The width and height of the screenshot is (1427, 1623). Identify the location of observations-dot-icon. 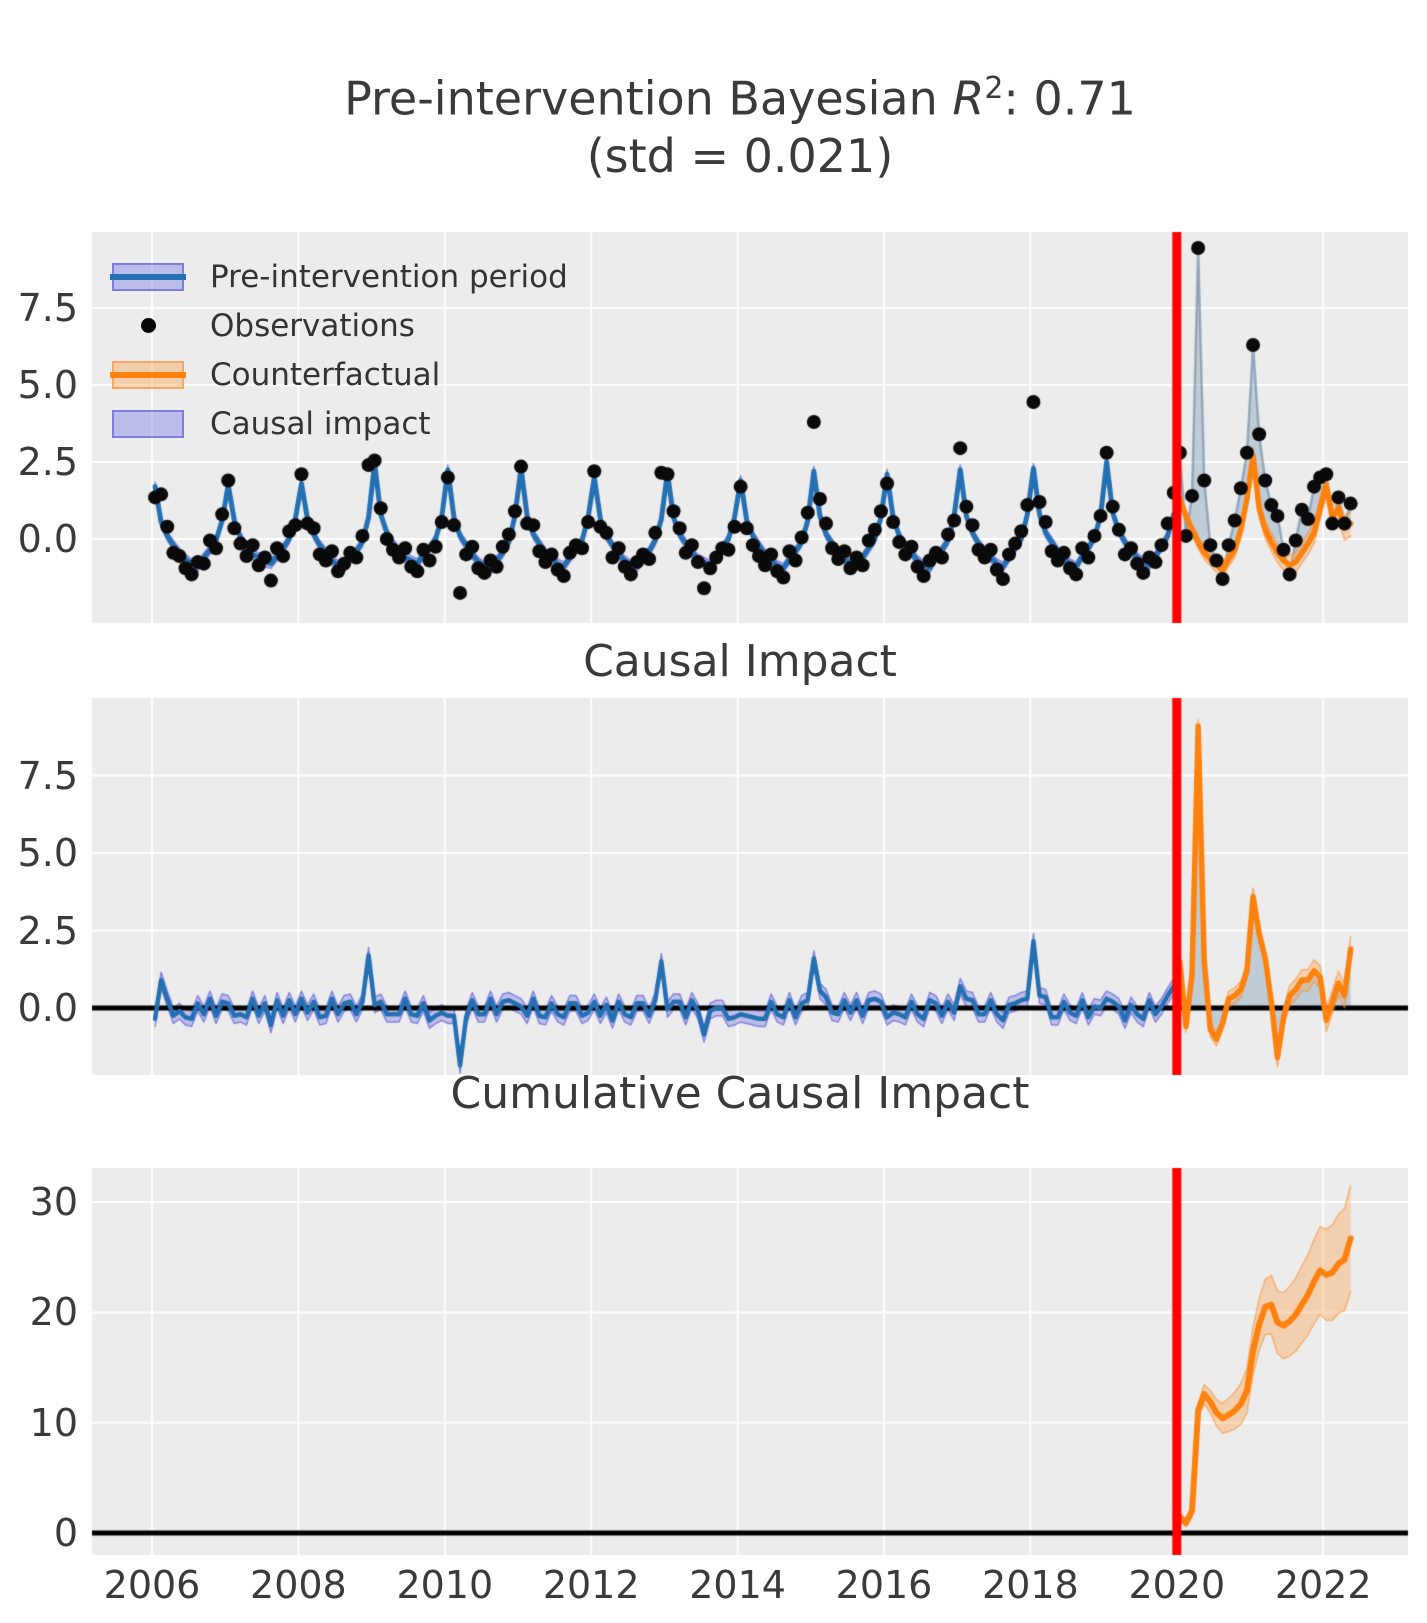
(148, 326).